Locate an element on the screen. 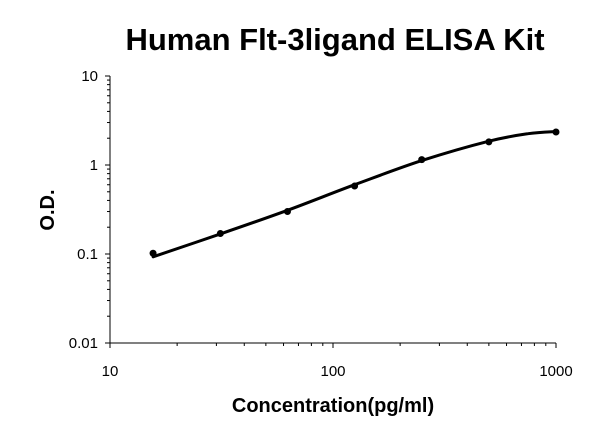 The height and width of the screenshot is (439, 600). y-axis-title: O.D. is located at coordinates (48, 209).